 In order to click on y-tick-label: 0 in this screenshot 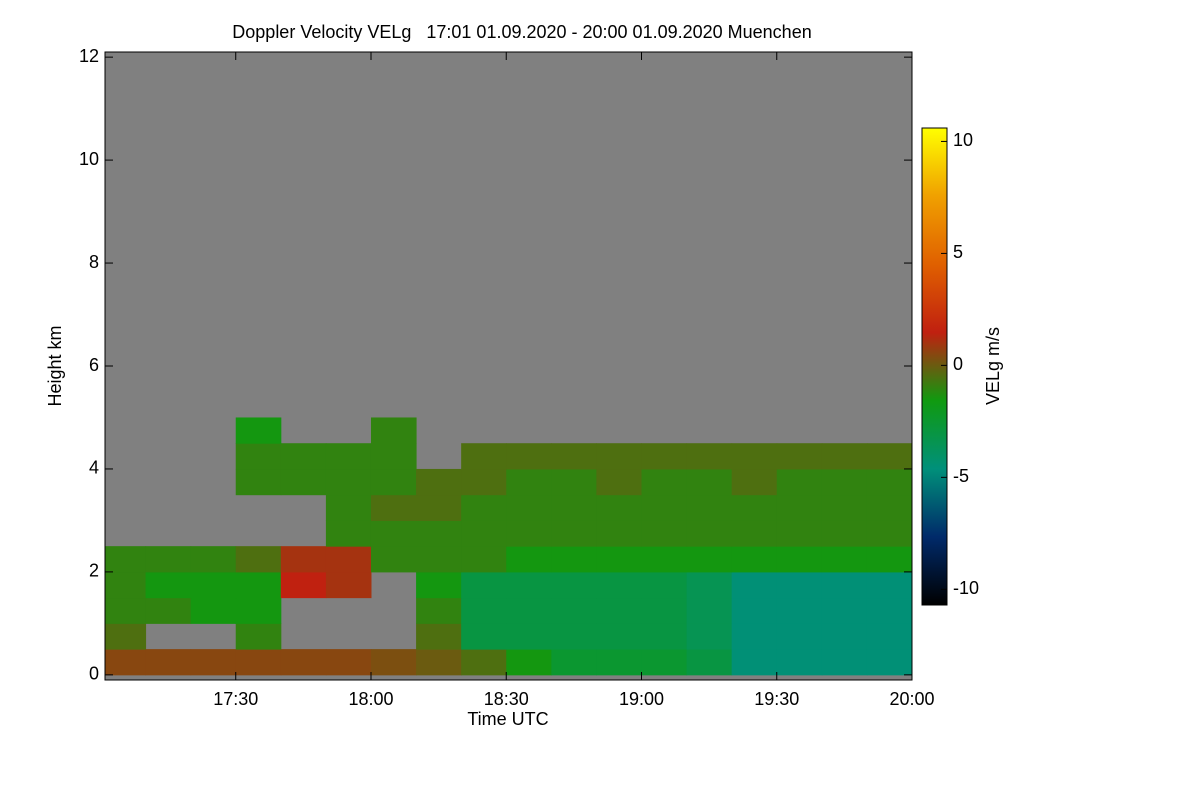, I will do `click(94, 674)`.